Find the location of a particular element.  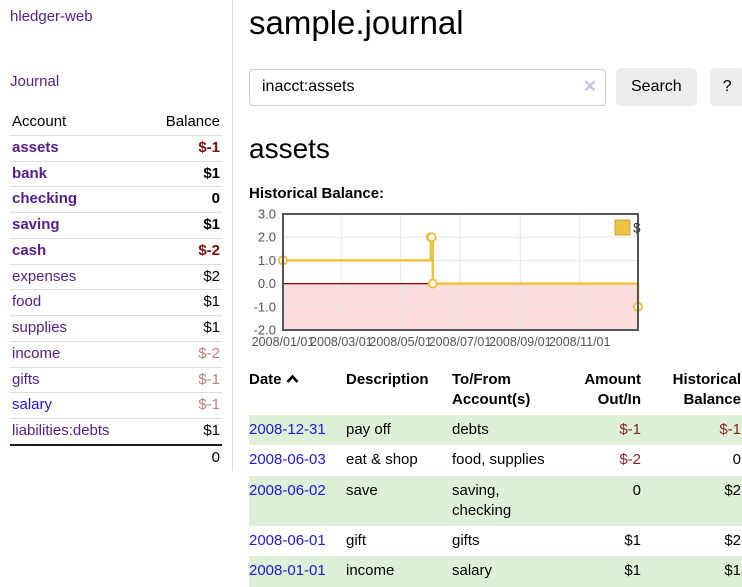

account-link: salary is located at coordinates (32, 405).